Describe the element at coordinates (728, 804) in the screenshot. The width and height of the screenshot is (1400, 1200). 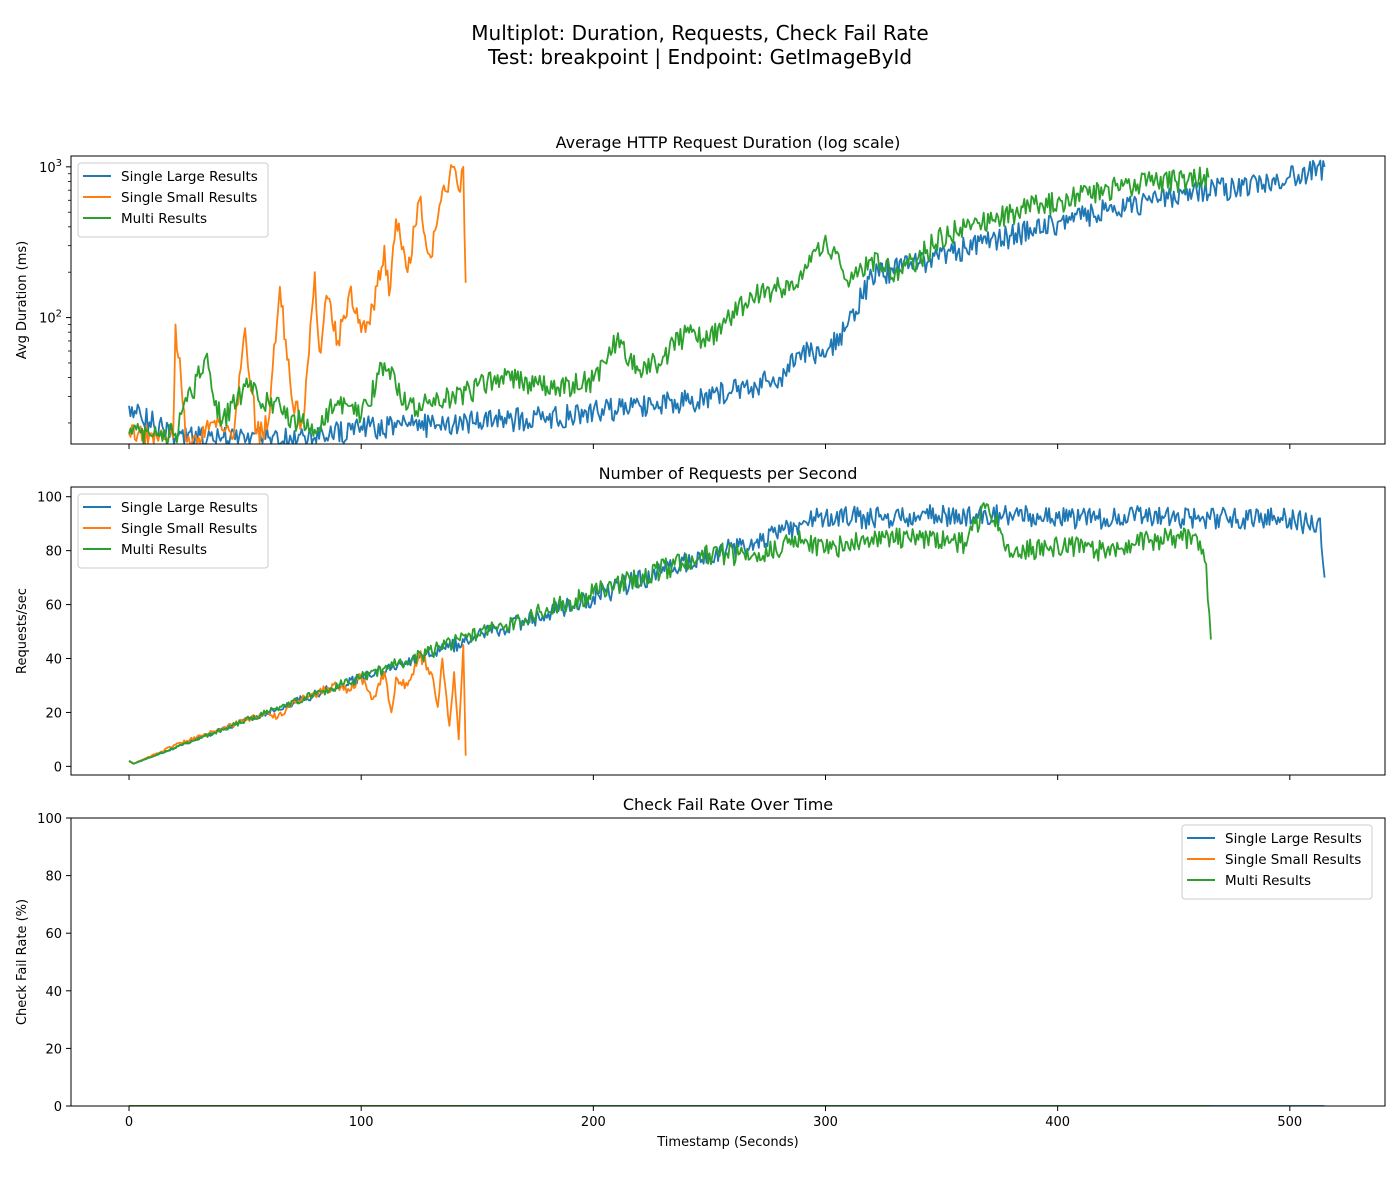
I see `fail-rate-panel-title: Check Fail Rate Over Time` at that location.